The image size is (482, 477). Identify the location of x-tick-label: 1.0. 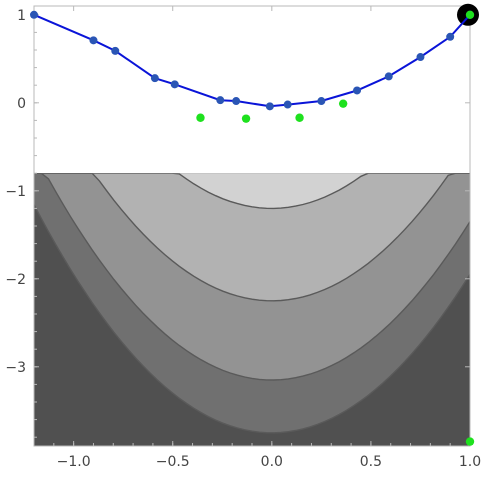
(470, 462).